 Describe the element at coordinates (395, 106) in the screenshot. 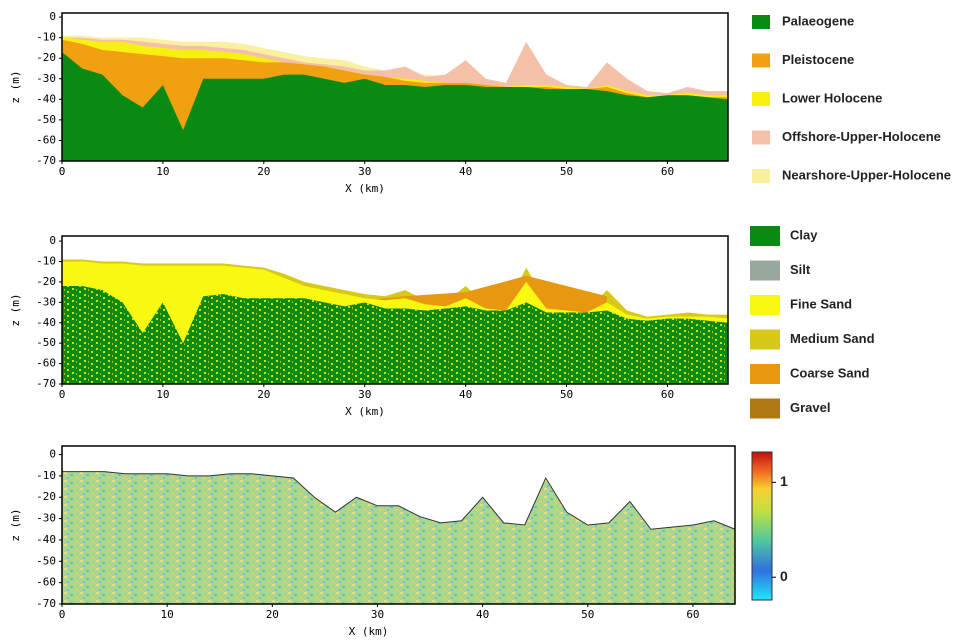

I see `layer-area` at that location.